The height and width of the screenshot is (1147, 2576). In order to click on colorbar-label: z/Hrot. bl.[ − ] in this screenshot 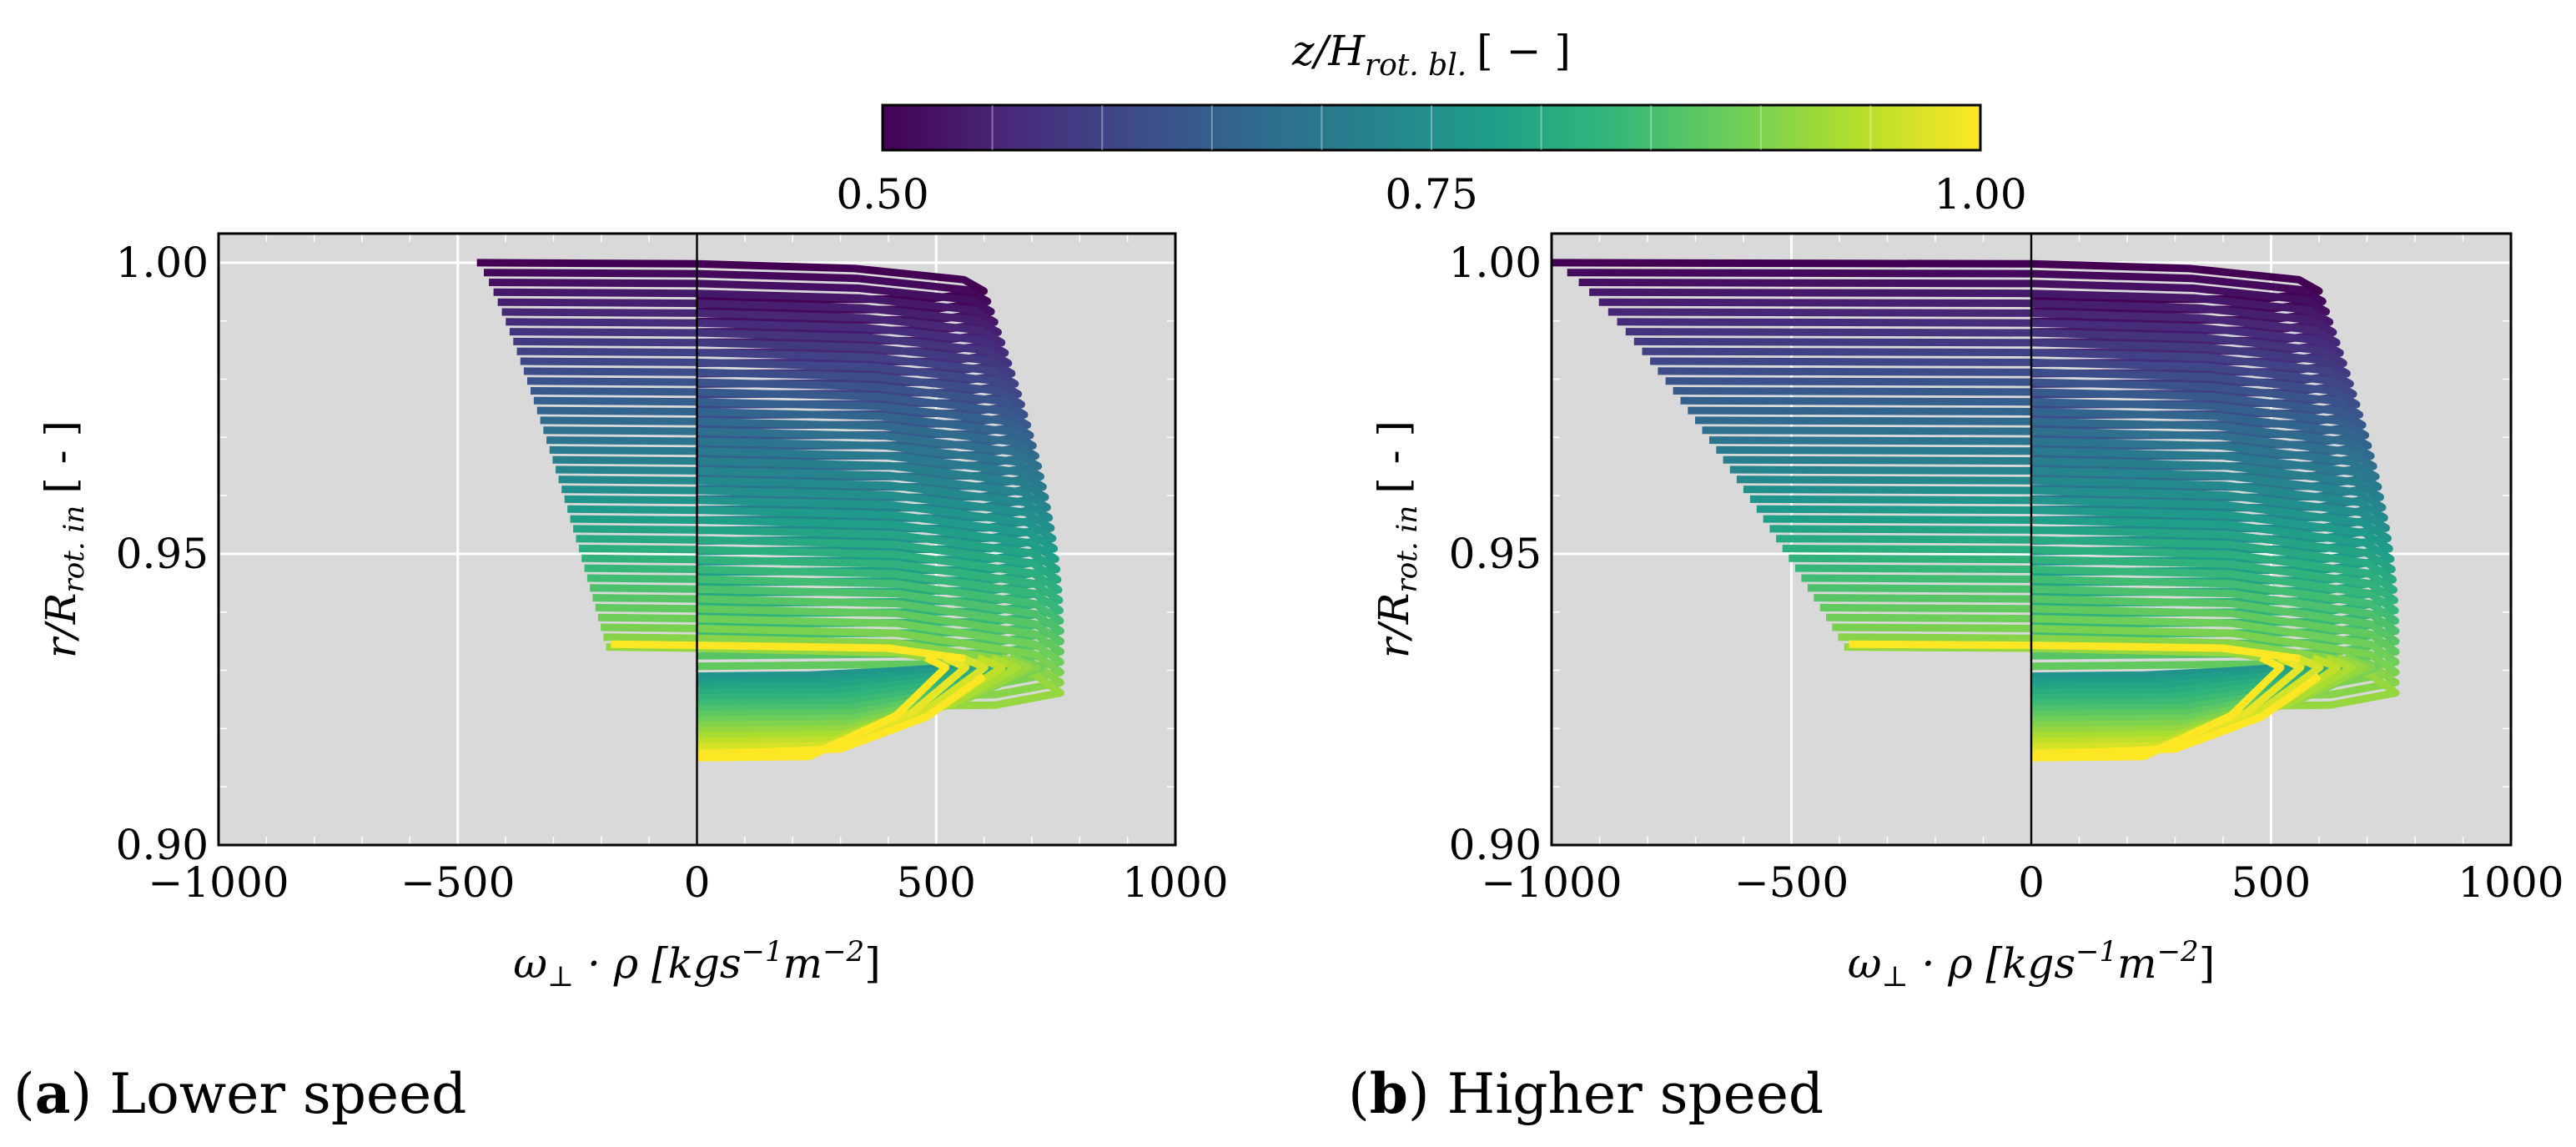, I will do `click(1431, 55)`.